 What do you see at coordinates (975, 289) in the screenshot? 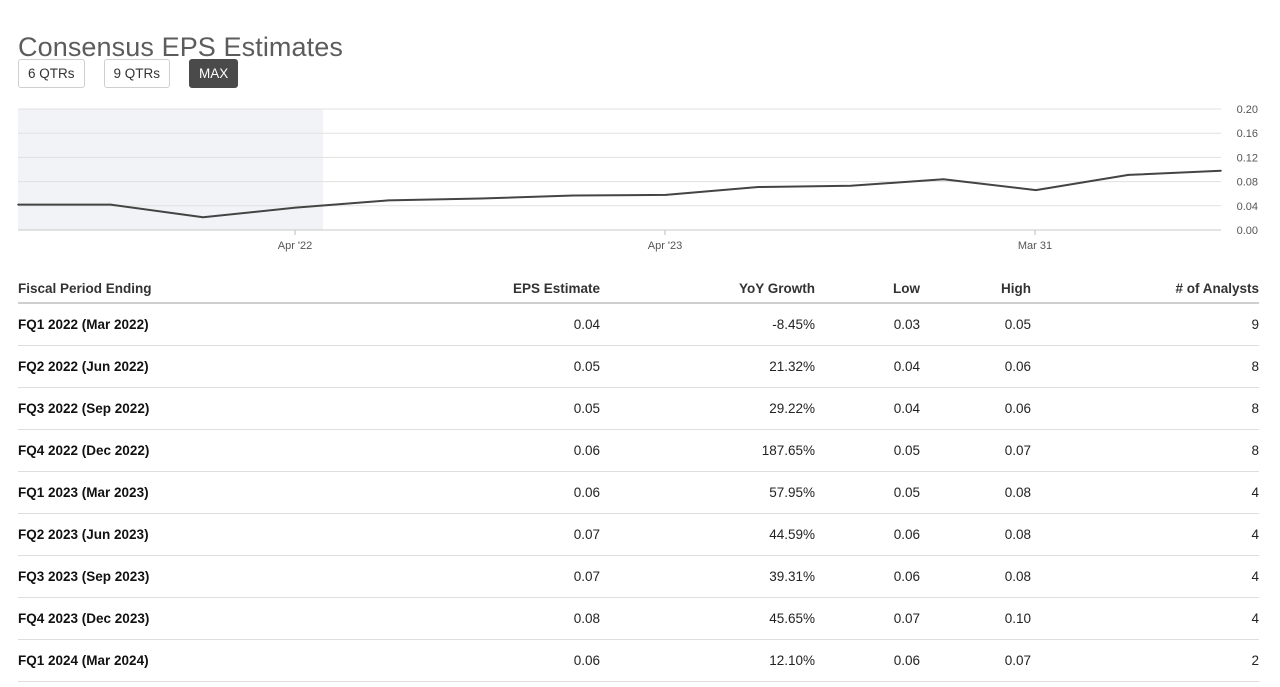
I see `column-header-high: High` at bounding box center [975, 289].